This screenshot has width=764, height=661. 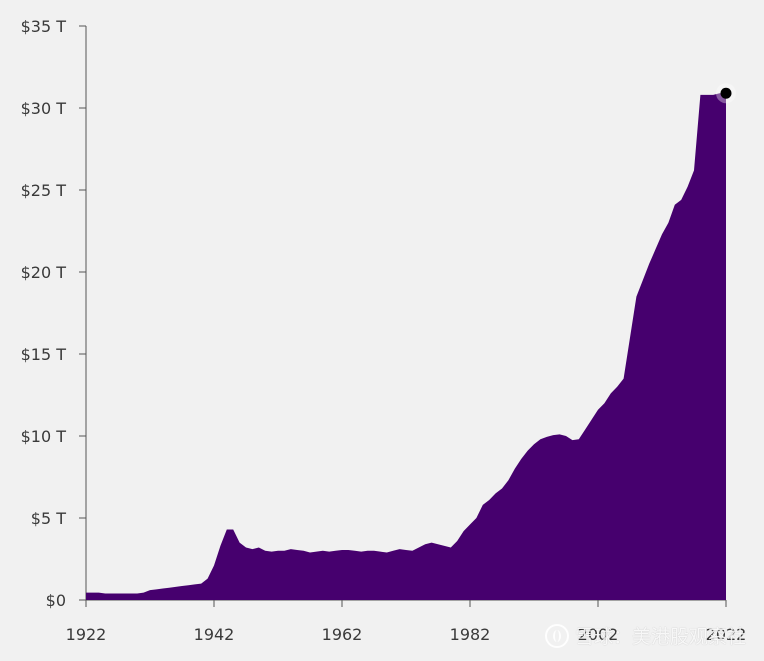 What do you see at coordinates (48, 518) in the screenshot?
I see `y-tick-label: $5 T` at bounding box center [48, 518].